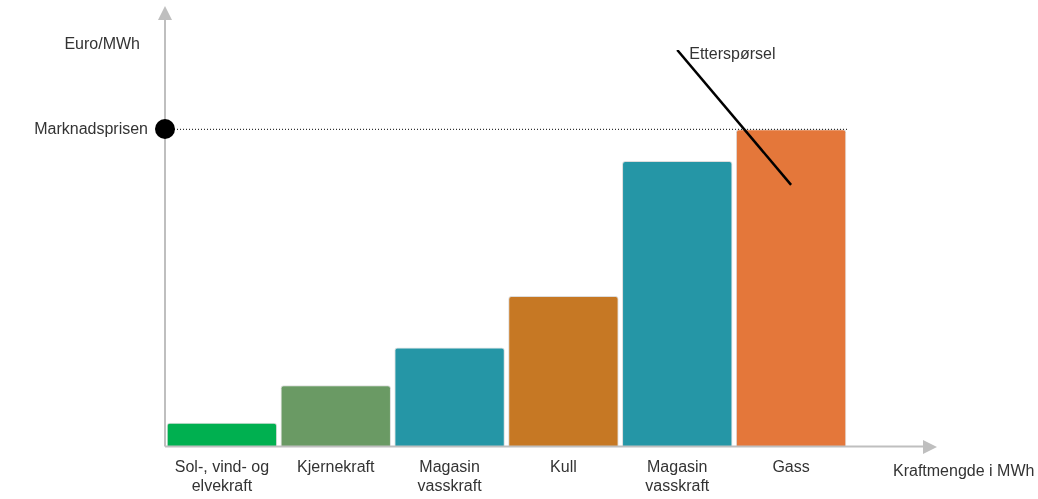  What do you see at coordinates (222, 475) in the screenshot?
I see `x-tick-label: Sol-, vind- og elvekraft` at bounding box center [222, 475].